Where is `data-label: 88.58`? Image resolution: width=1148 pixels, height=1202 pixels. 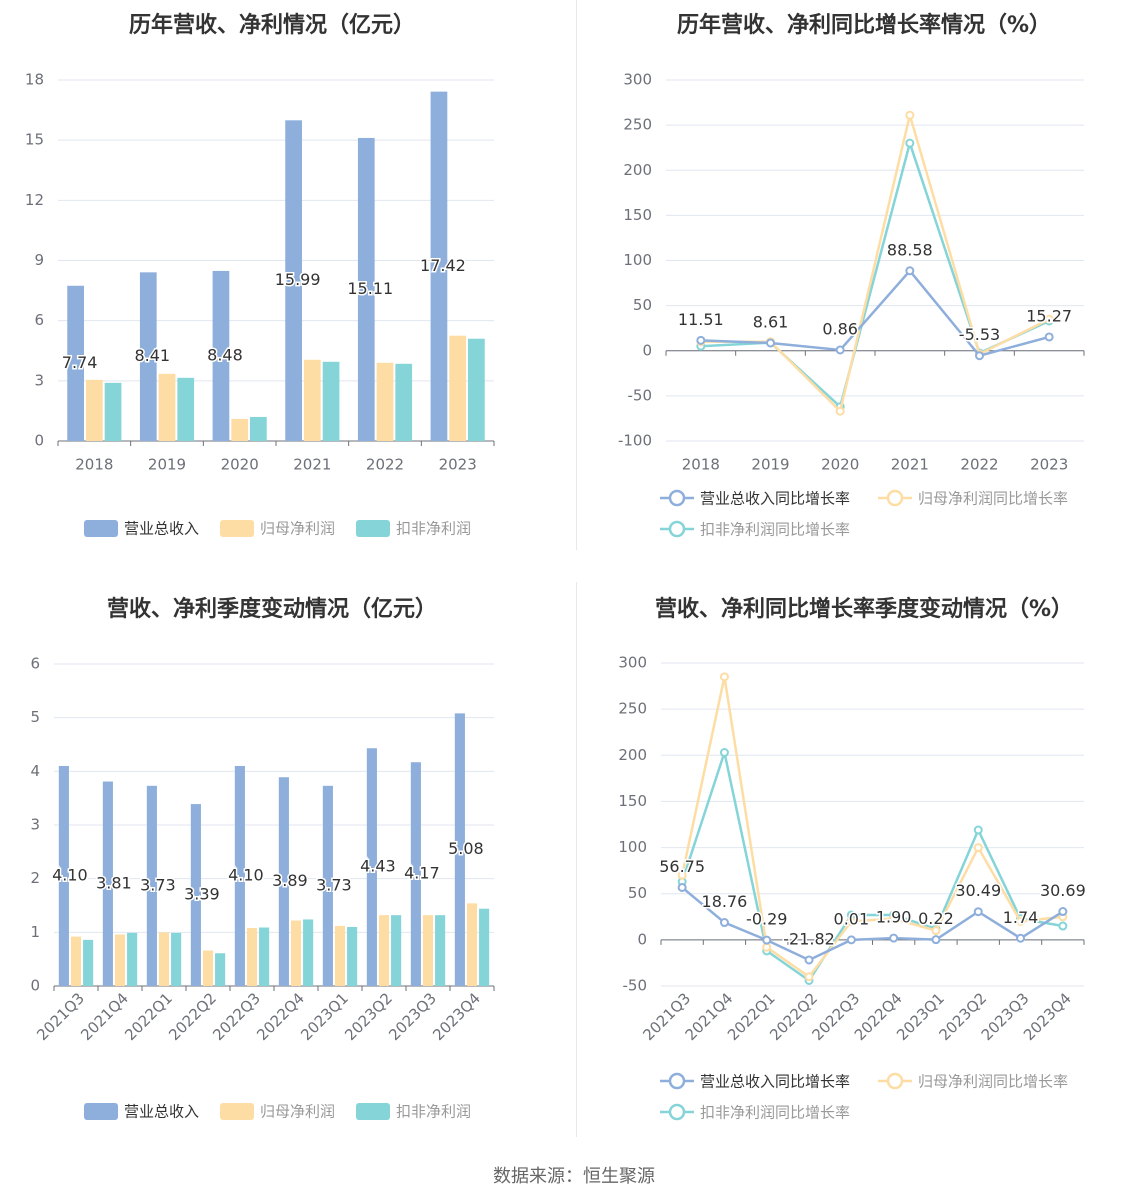
data-label: 88.58 is located at coordinates (910, 249).